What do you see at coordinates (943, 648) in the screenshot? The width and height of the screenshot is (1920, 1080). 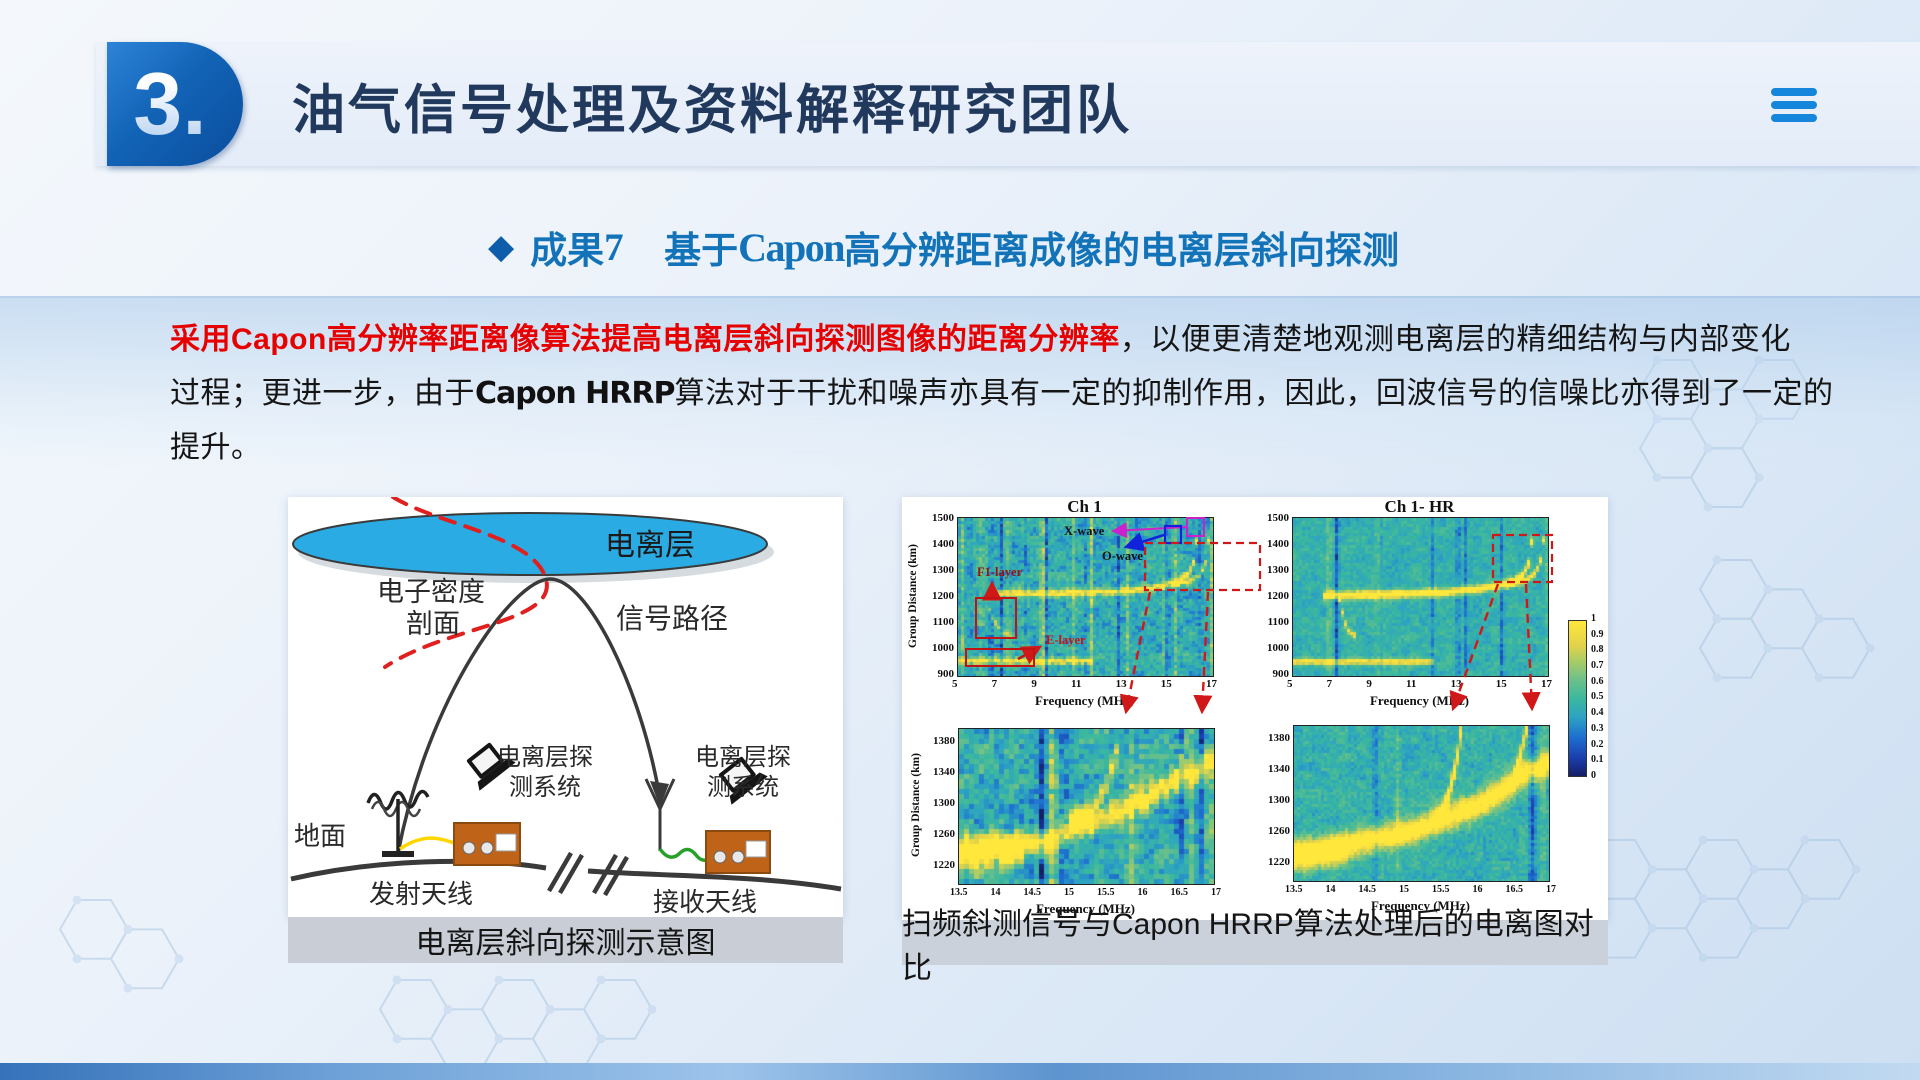 I see `tick-label: 1000` at bounding box center [943, 648].